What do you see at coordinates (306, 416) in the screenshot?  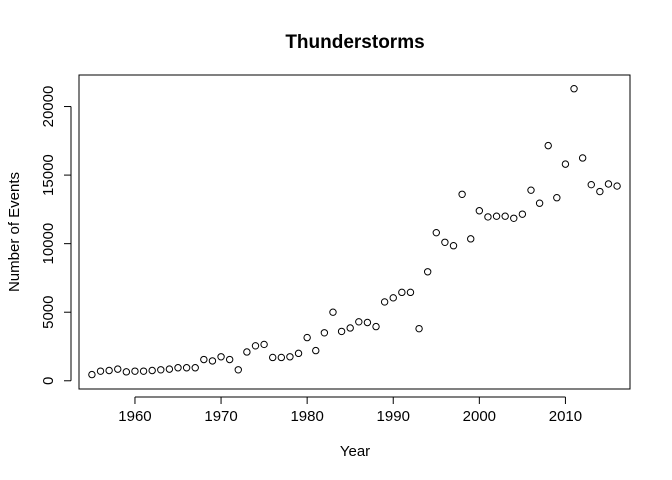 I see `x-tick-label: 1980` at bounding box center [306, 416].